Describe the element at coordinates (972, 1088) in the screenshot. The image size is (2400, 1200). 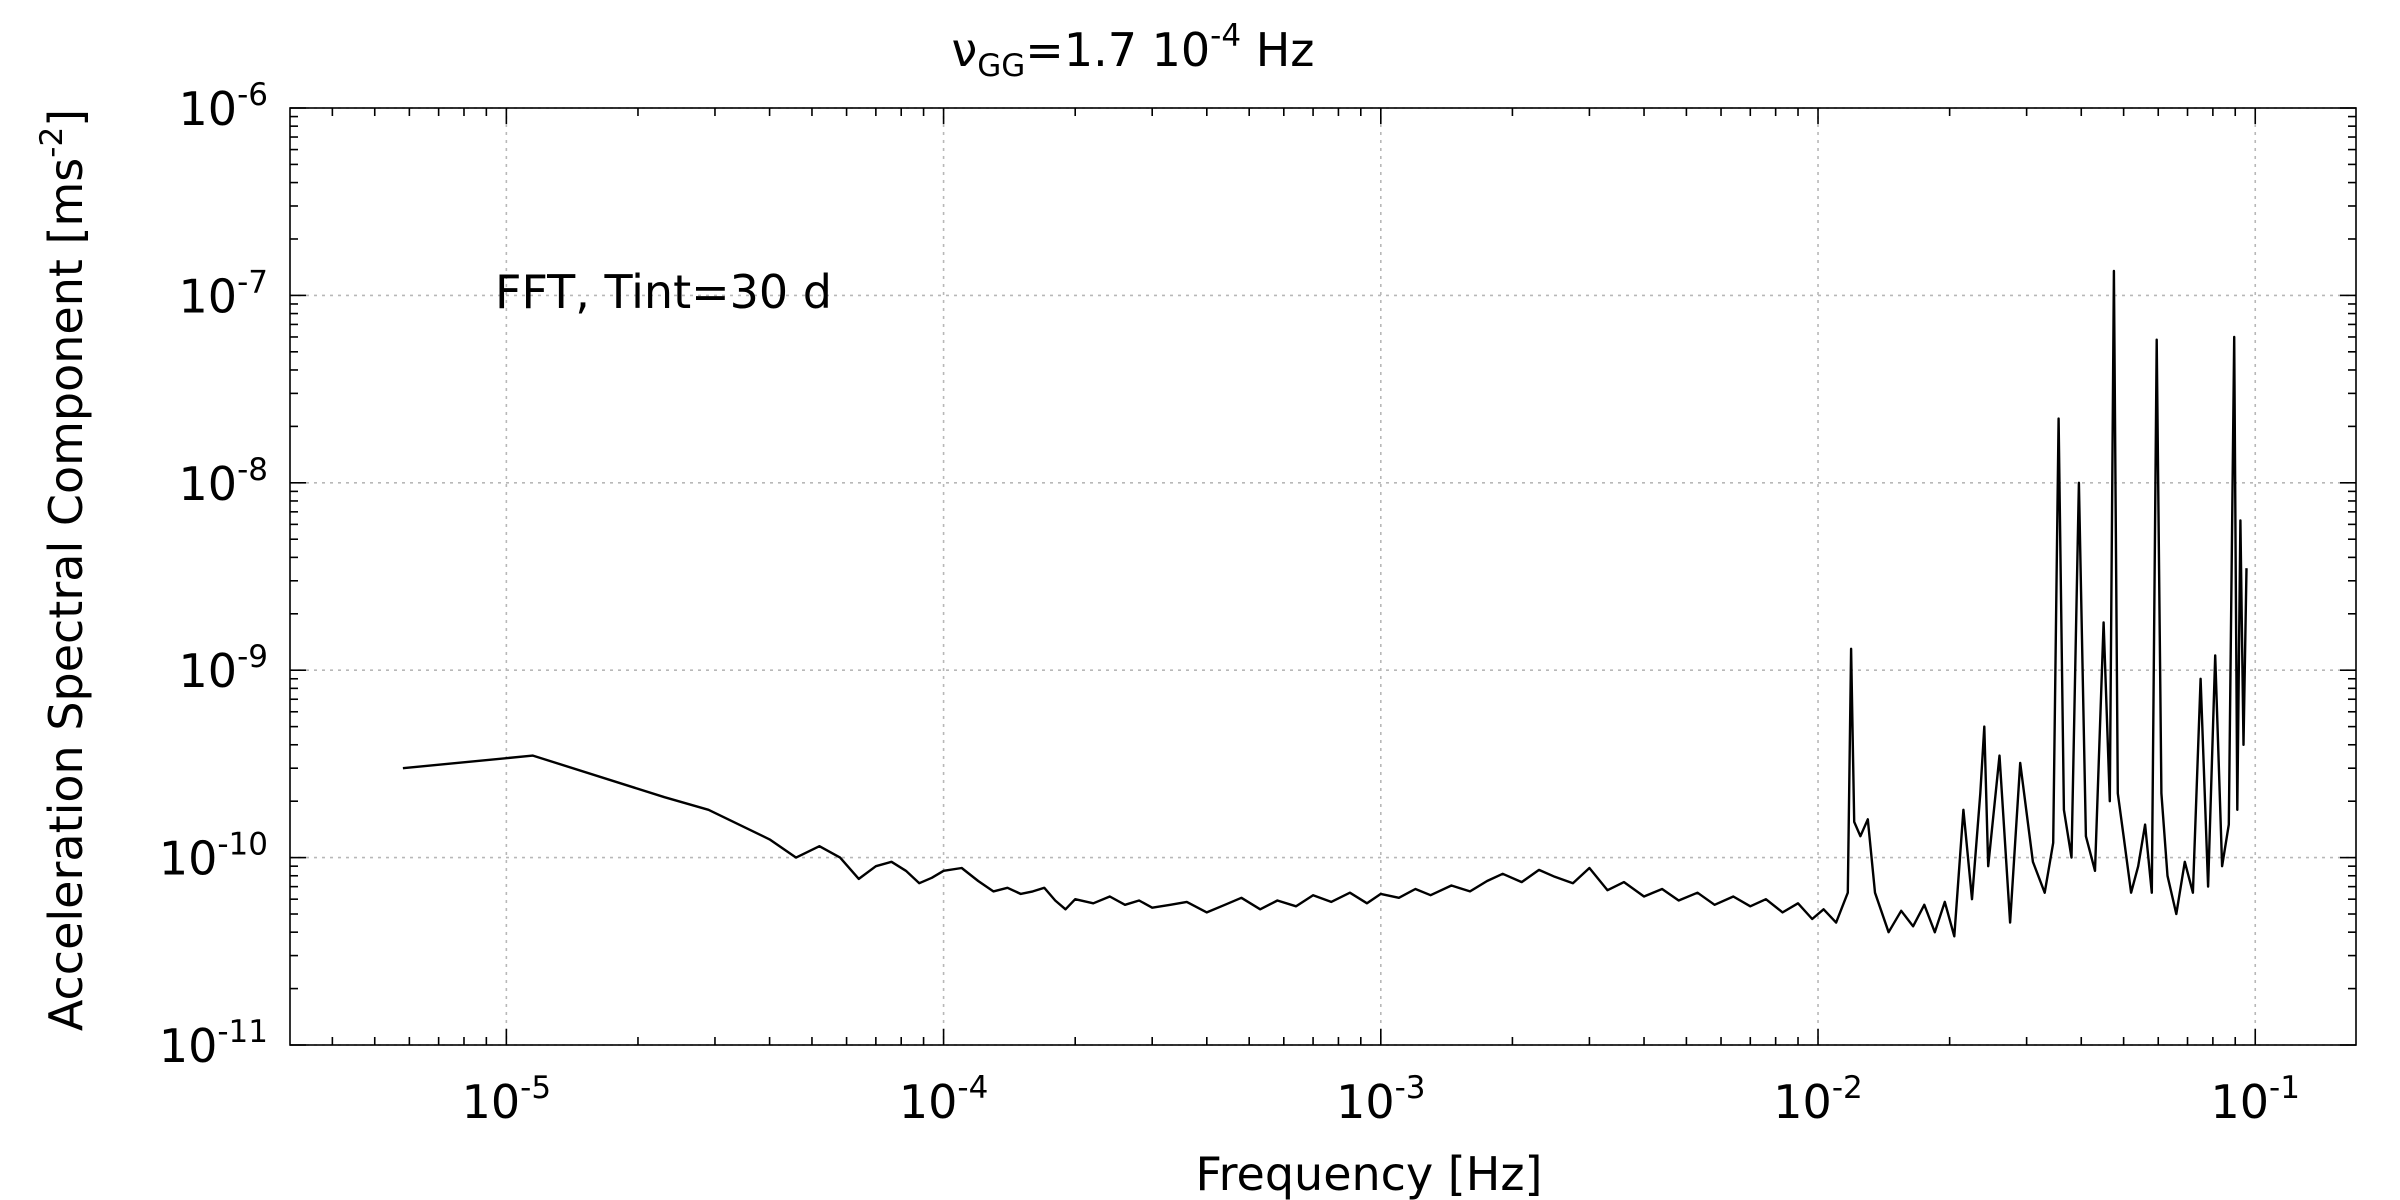
I see `x-tick-label-exponent: -4` at that location.